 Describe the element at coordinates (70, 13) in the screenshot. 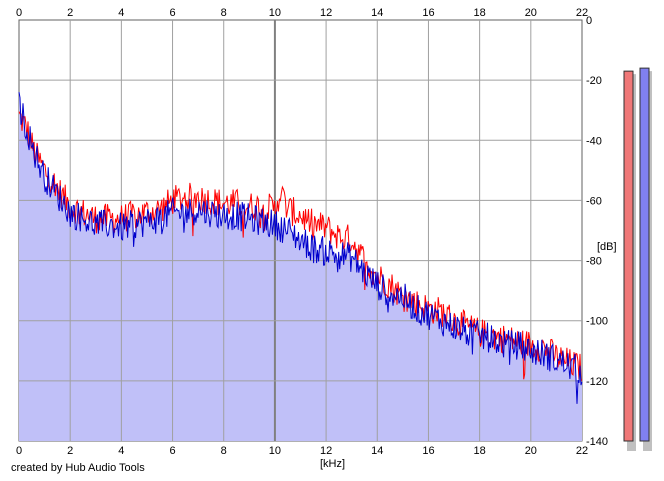

I see `x-tick-label-top: 2` at that location.